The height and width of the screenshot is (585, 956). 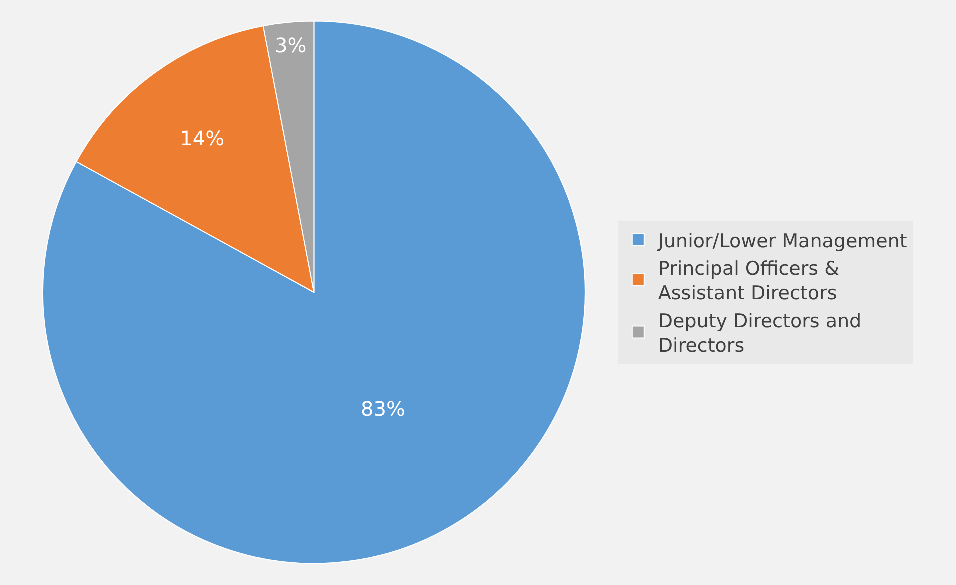 I want to click on data-label: 14%, so click(x=202, y=138).